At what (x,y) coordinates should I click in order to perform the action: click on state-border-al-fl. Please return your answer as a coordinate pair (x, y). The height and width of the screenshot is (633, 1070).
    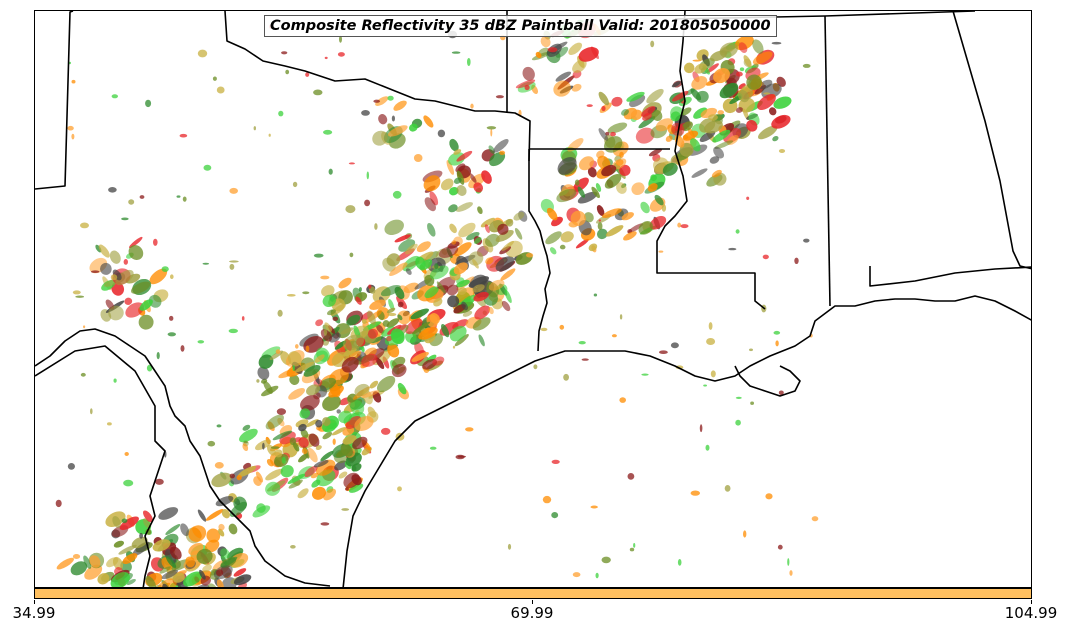
    Looking at the image, I should click on (950, 276).